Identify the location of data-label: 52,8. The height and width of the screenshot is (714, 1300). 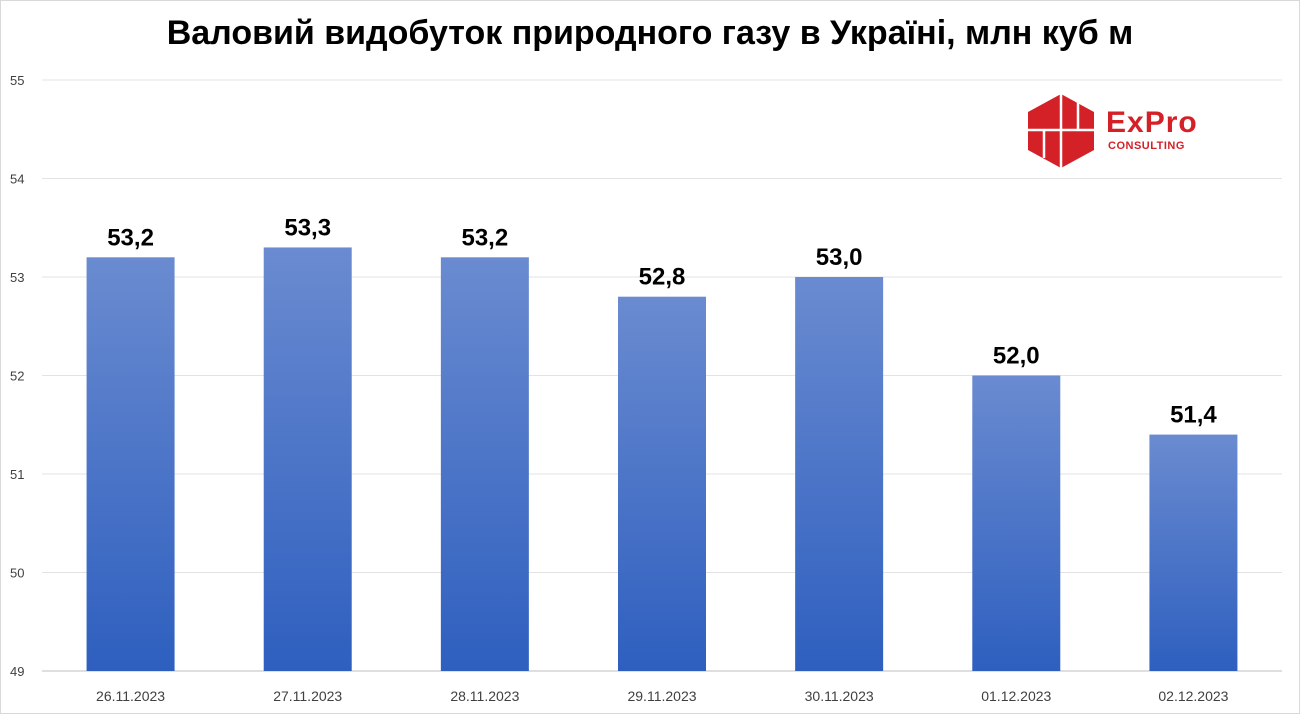
(662, 277).